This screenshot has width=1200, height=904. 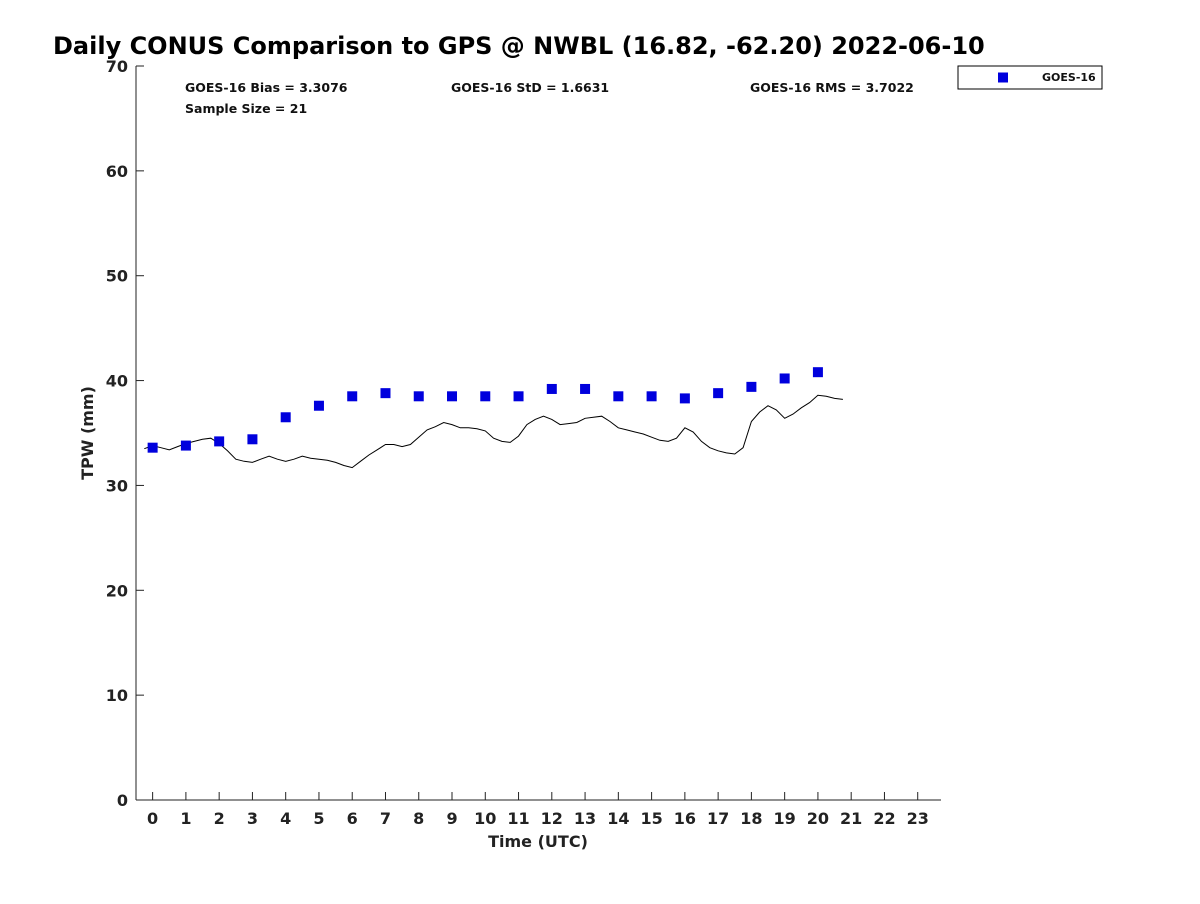 What do you see at coordinates (751, 818) in the screenshot?
I see `x-tick-label: 18` at bounding box center [751, 818].